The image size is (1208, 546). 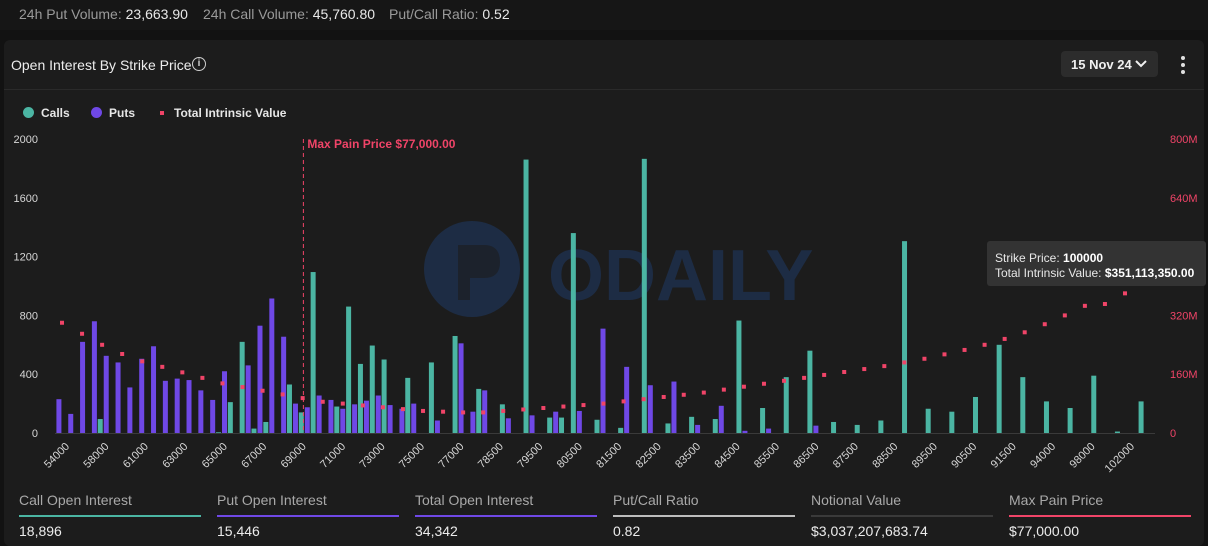 What do you see at coordinates (223, 113) in the screenshot?
I see `legend-intrinsic: Total Intrinsic Value` at bounding box center [223, 113].